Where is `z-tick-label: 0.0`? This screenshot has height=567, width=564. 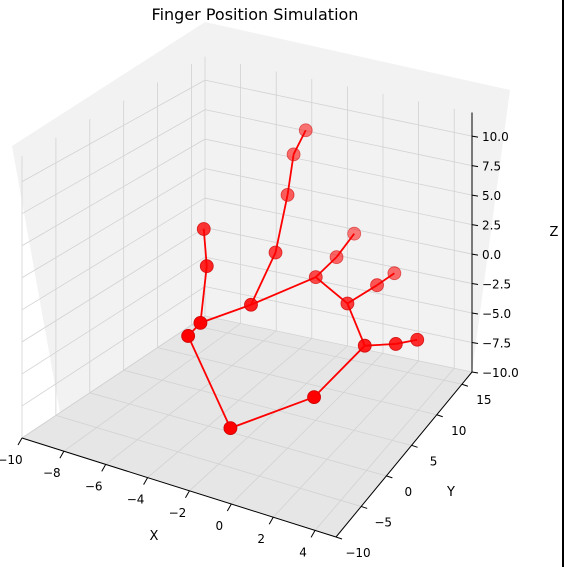
z-tick-label: 0.0 is located at coordinates (491, 255).